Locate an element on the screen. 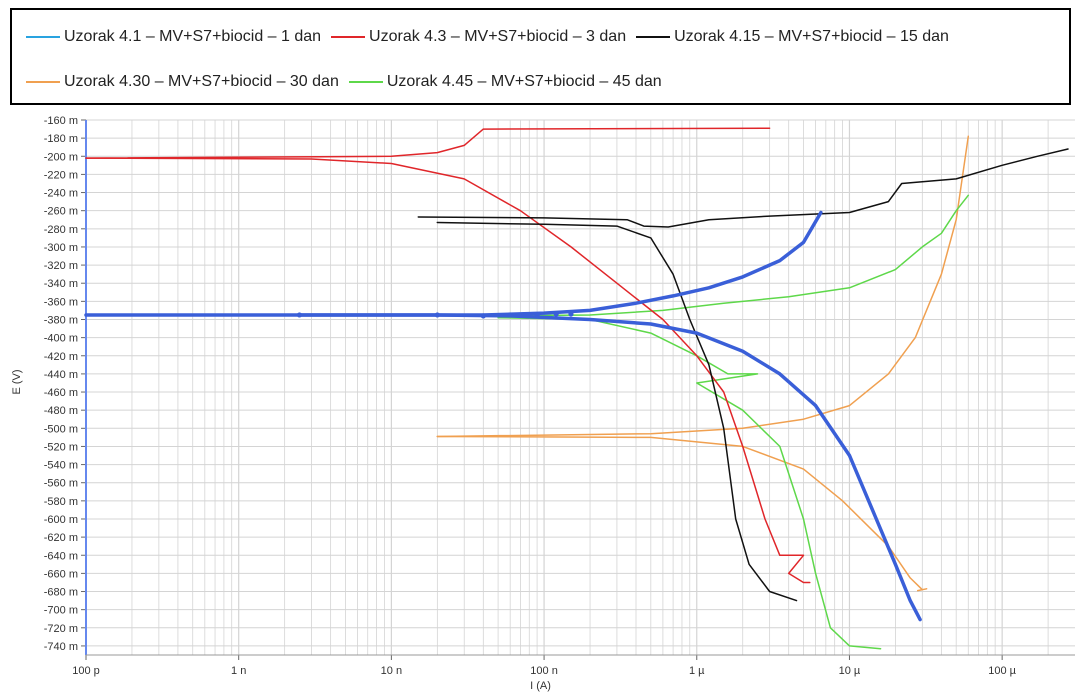 The image size is (1079, 697). x-tick-label: 10 µ is located at coordinates (850, 671).